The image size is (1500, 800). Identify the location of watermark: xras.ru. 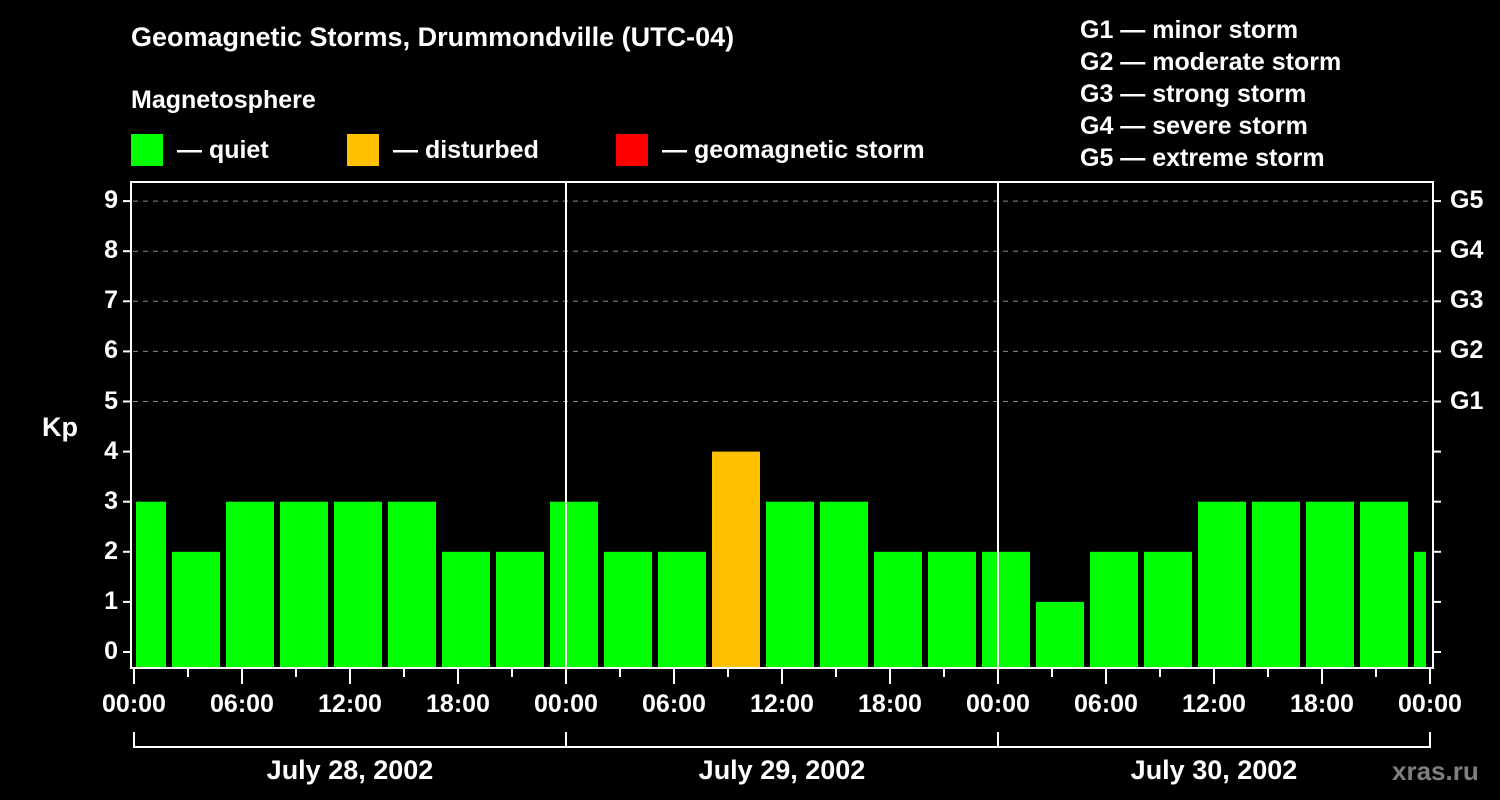
(1435, 771).